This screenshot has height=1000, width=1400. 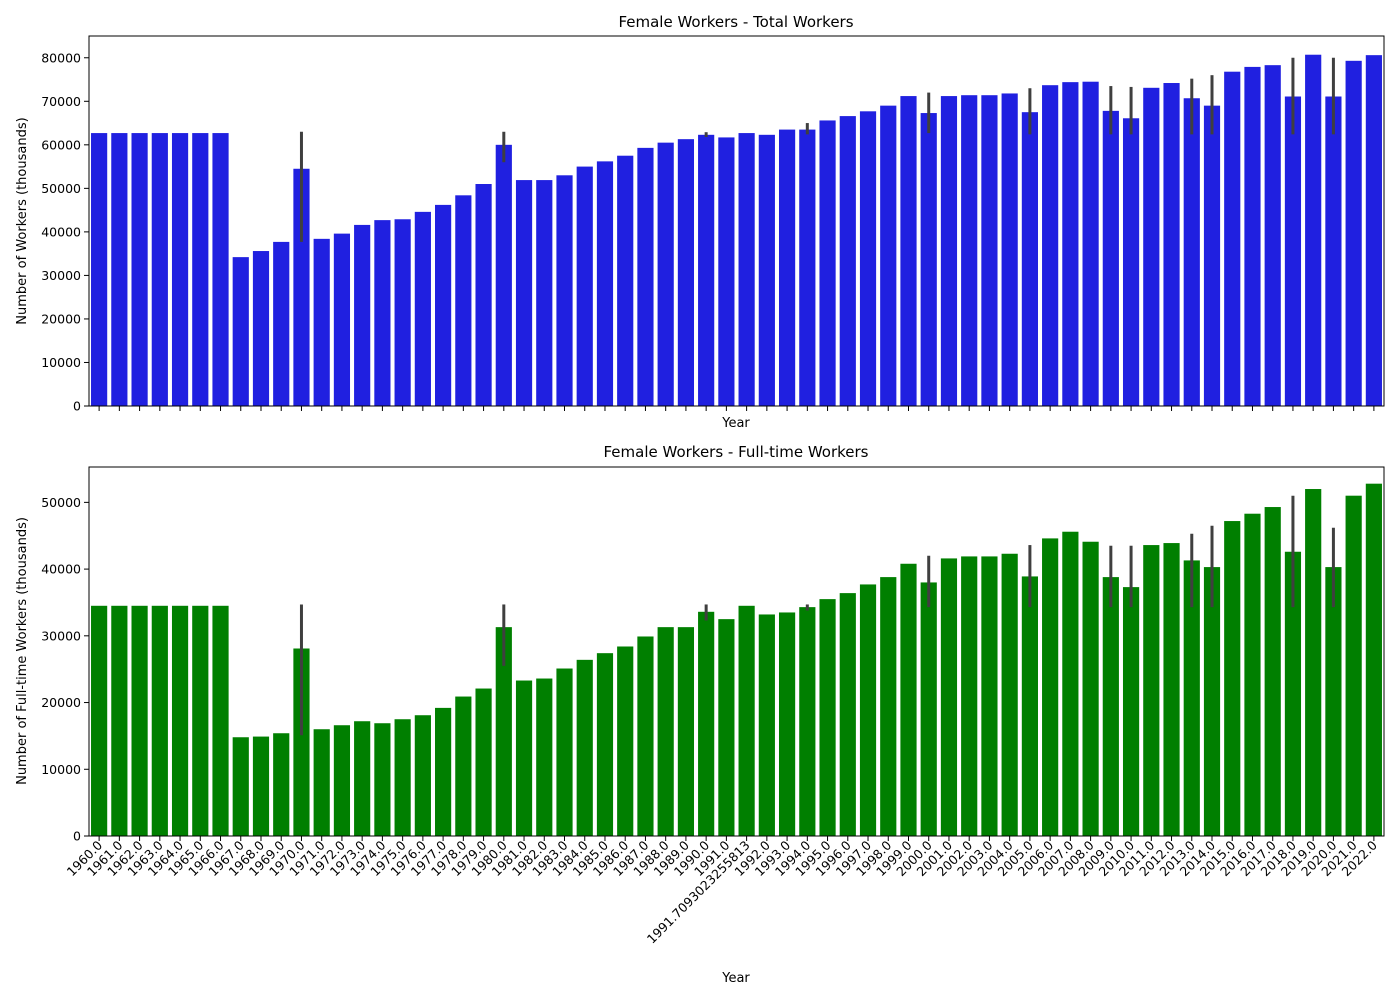 I want to click on total-bar-2015.0, so click(x=1232, y=238).